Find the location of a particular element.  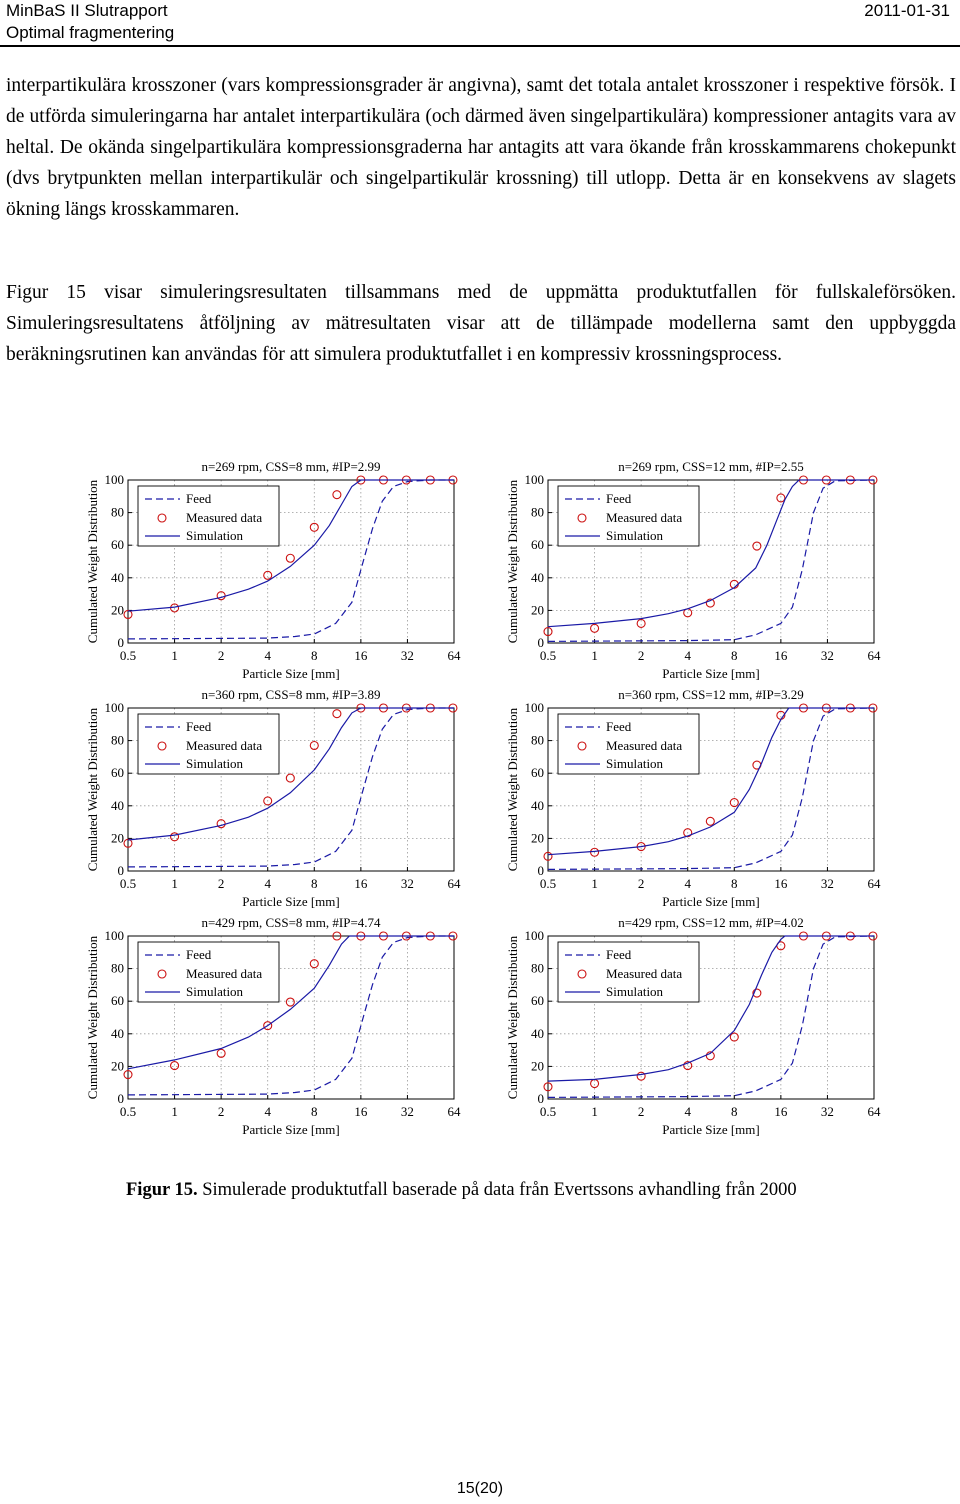

chart-title: n=360 rpm, CSS=8 mm, #IP=3.89 is located at coordinates (290, 694).